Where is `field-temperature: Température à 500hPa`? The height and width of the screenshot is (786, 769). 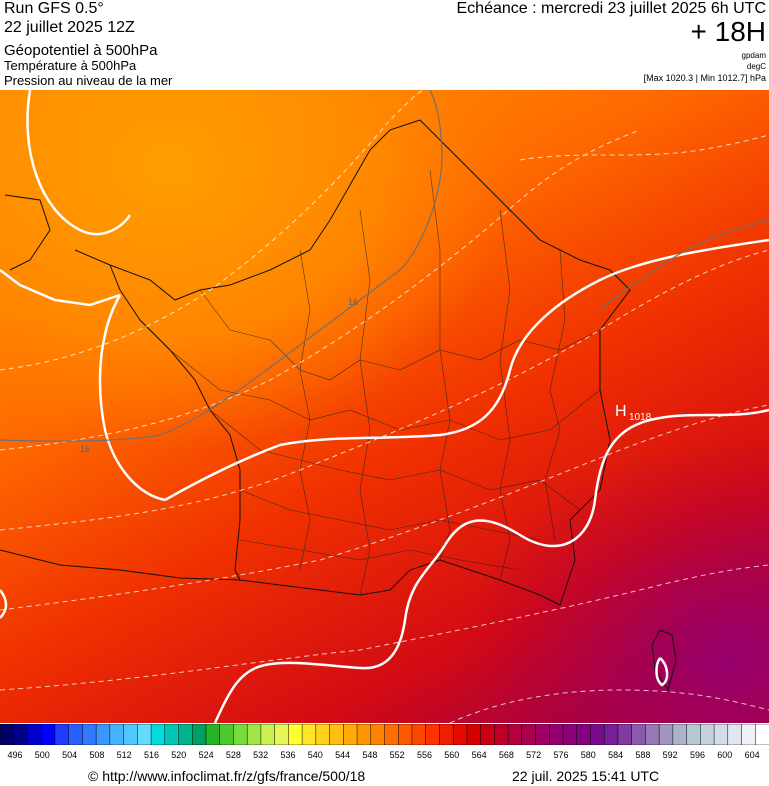 field-temperature: Température à 500hPa is located at coordinates (70, 65).